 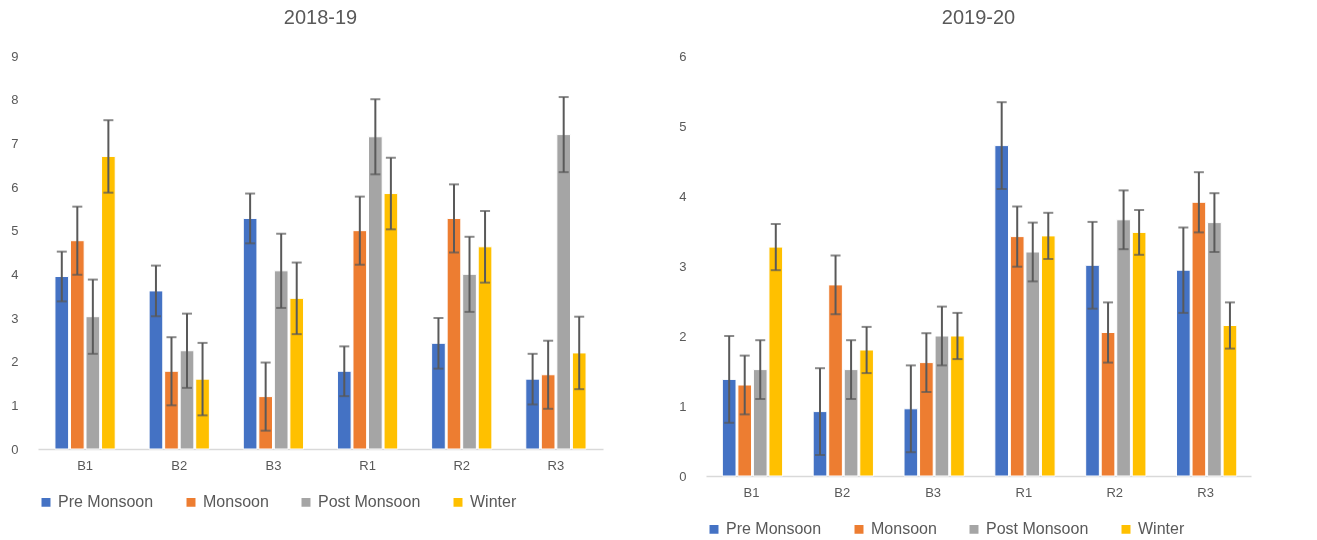 What do you see at coordinates (15, 143) in the screenshot?
I see `y-tick-label: 7` at bounding box center [15, 143].